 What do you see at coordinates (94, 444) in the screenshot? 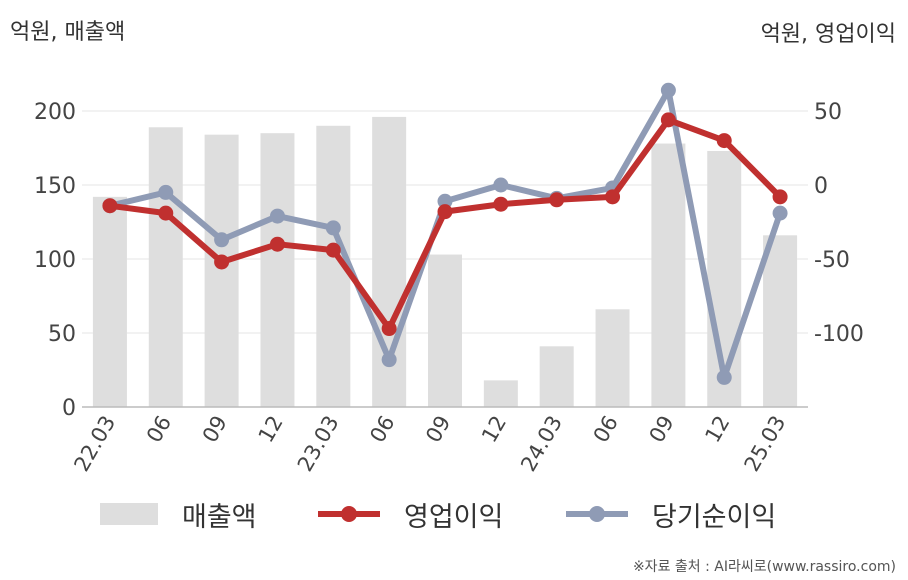
I see `x-tick-label: 22.03` at bounding box center [94, 444].